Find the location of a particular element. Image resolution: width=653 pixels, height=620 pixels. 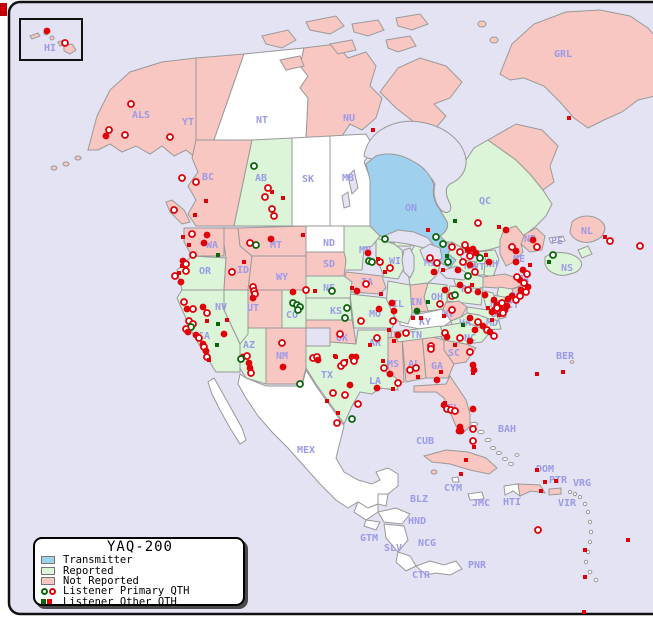

region-label-wa: WA is located at coordinates (212, 245).